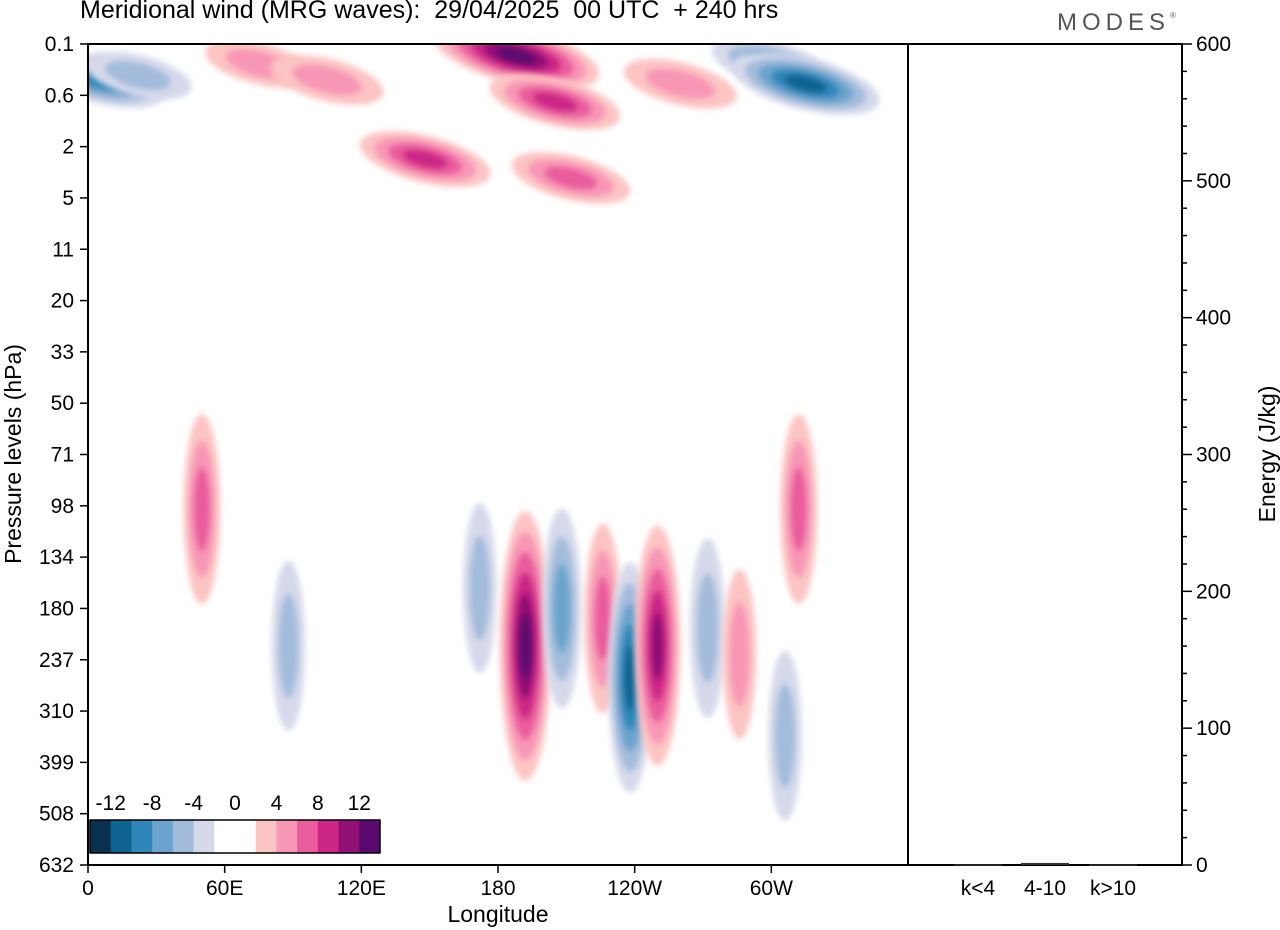 Image resolution: width=1280 pixels, height=930 pixels. What do you see at coordinates (1213, 318) in the screenshot?
I see `energy-tick-label: 400` at bounding box center [1213, 318].